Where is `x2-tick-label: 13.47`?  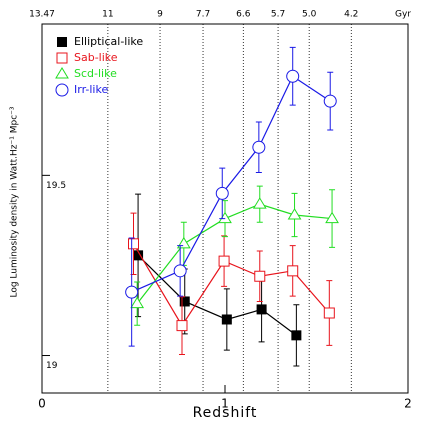
x2-tick-label: 13.47 is located at coordinates (42, 15).